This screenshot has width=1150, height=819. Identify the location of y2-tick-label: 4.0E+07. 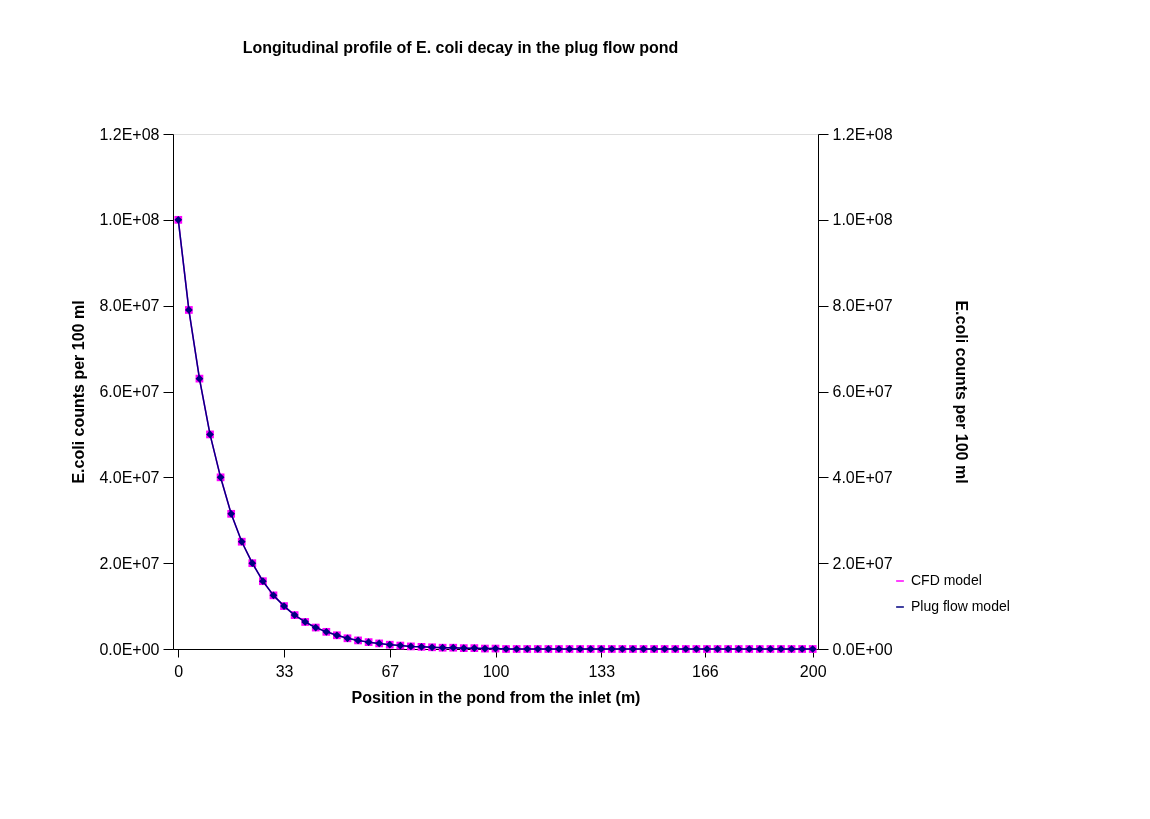
(862, 477).